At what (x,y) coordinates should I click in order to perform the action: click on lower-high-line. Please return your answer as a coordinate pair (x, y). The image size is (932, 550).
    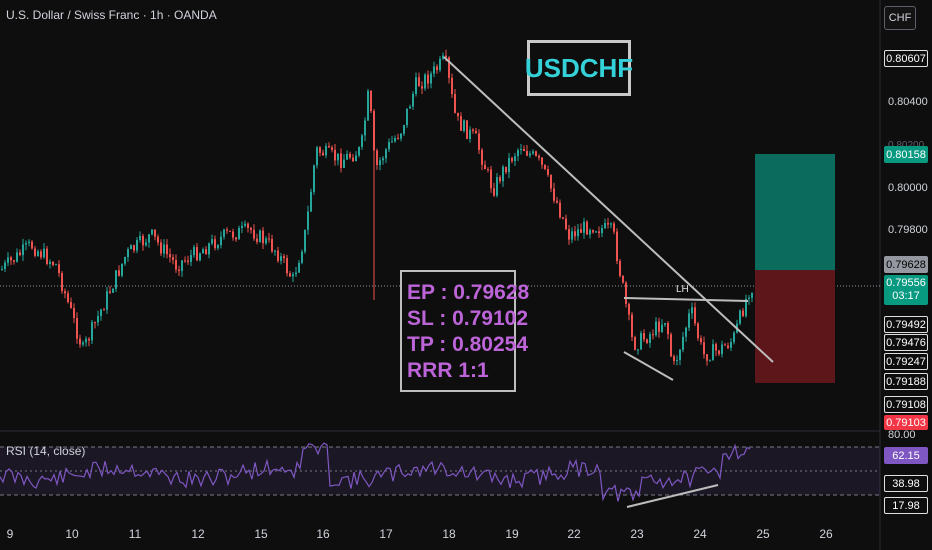
    Looking at the image, I should click on (686, 299).